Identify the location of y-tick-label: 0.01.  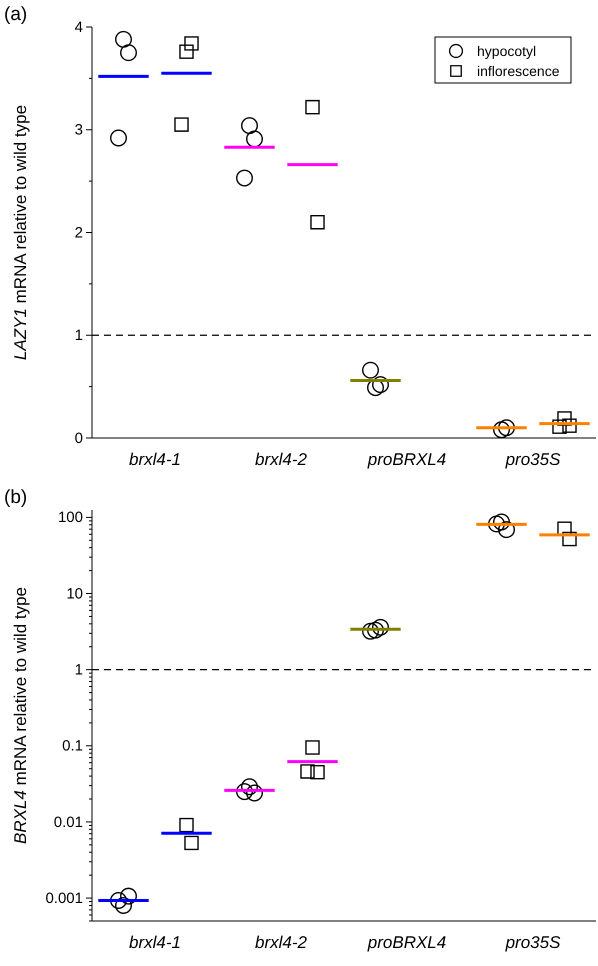
(68, 822).